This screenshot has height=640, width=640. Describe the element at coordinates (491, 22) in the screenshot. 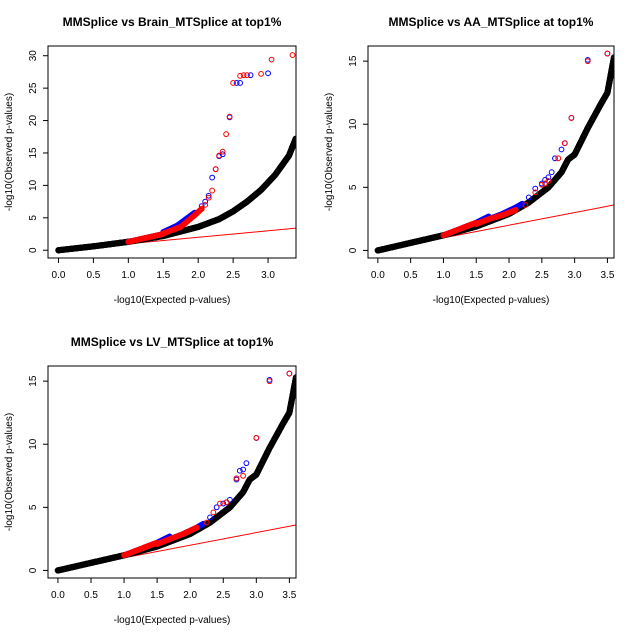

I see `chart-title: MMSplice vs AA_MTSplice at top1%` at that location.